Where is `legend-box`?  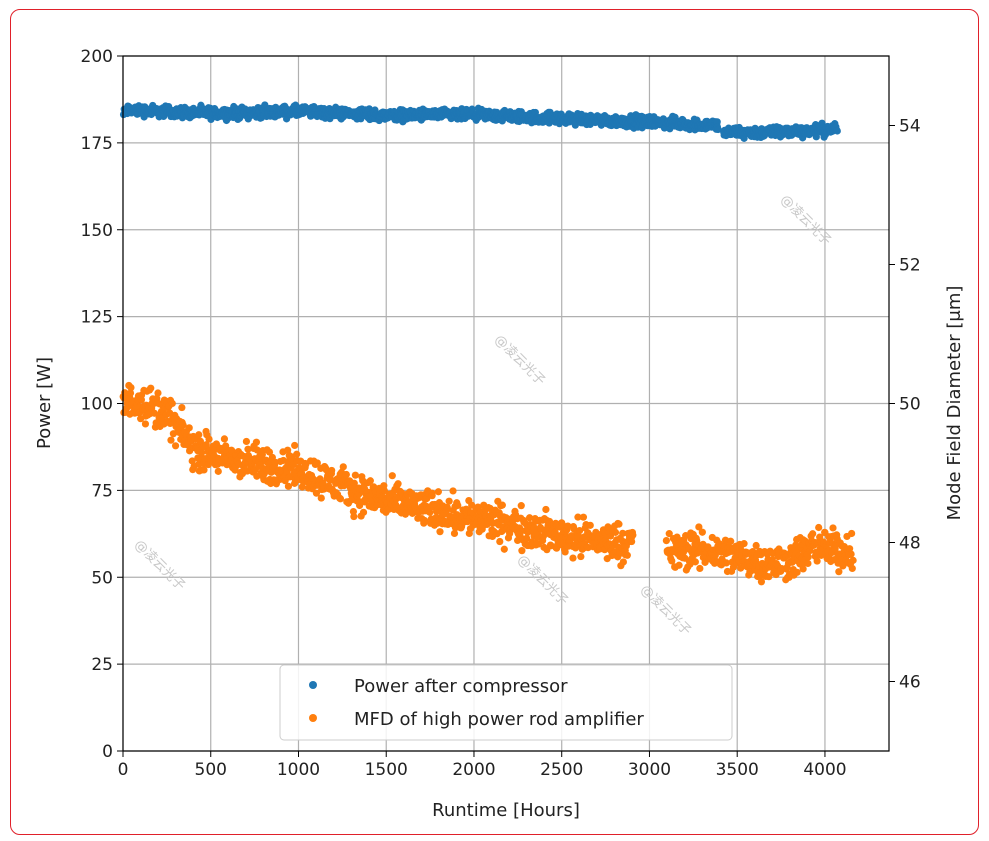 legend-box is located at coordinates (506, 702).